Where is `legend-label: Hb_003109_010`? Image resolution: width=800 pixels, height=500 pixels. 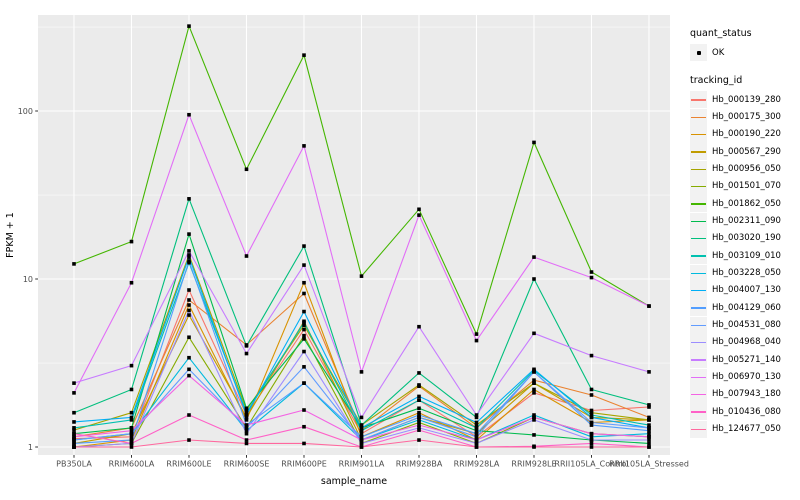 legend-label: Hb_003109_010 is located at coordinates (746, 255).